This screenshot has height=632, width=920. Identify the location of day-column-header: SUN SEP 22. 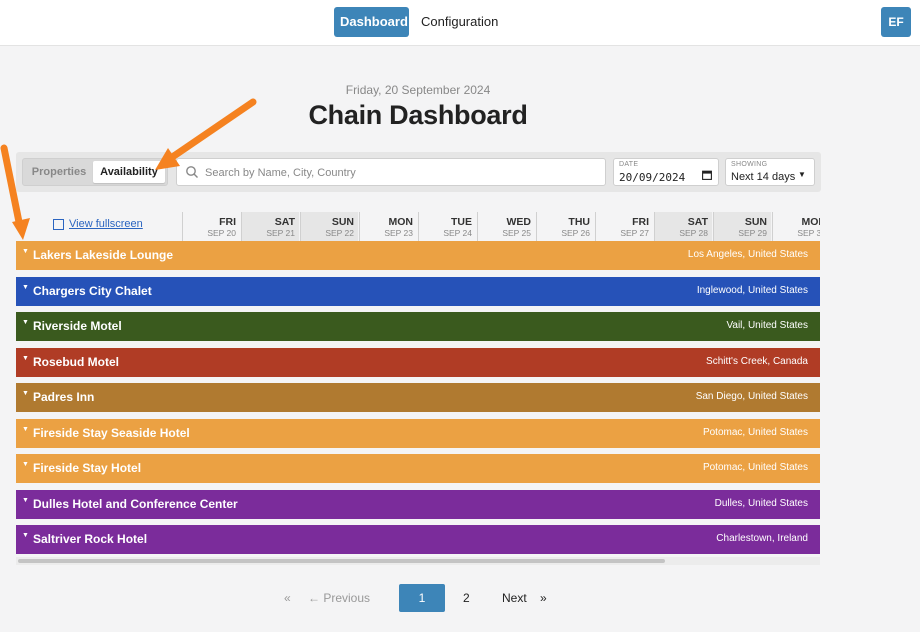
(329, 226).